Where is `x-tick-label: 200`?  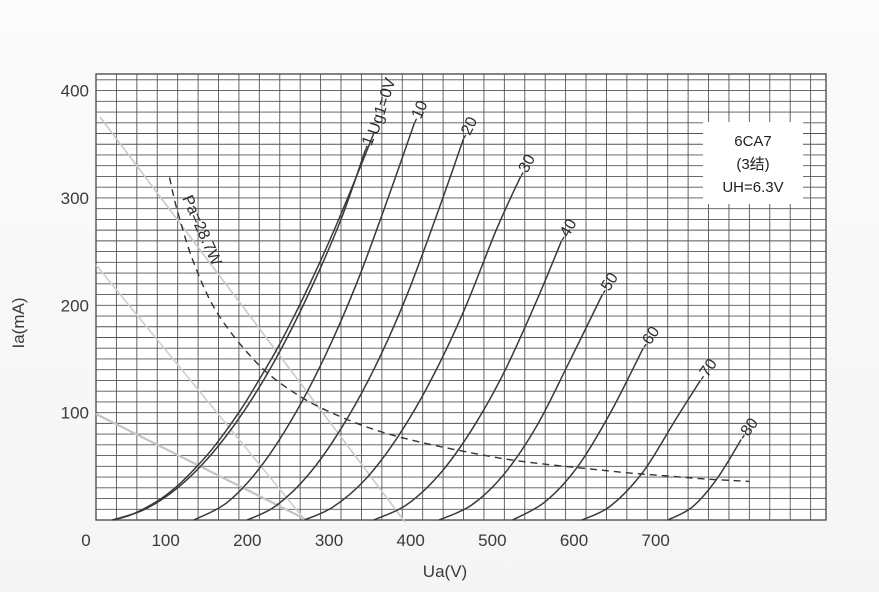
x-tick-label: 200 is located at coordinates (247, 540).